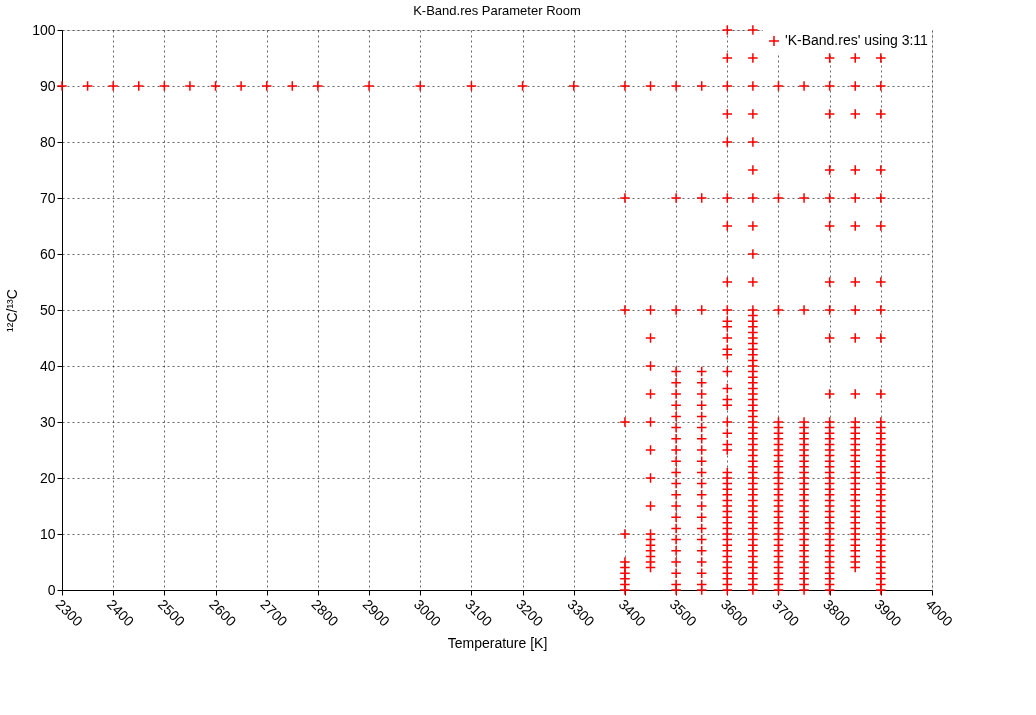 The height and width of the screenshot is (715, 1036). I want to click on y-tick-label: 30, so click(47, 421).